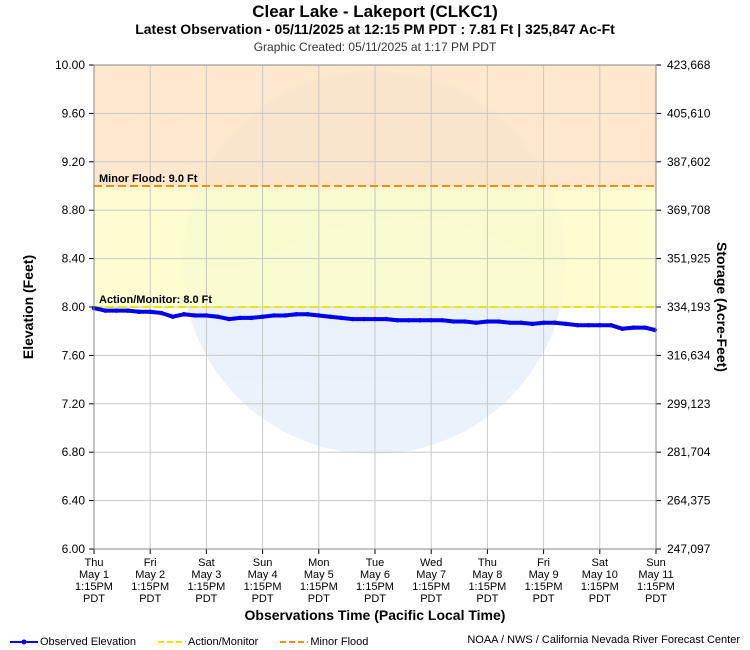 The image size is (750, 650). Describe the element at coordinates (339, 642) in the screenshot. I see `legend-minor-flood-label: Minor Flood` at that location.